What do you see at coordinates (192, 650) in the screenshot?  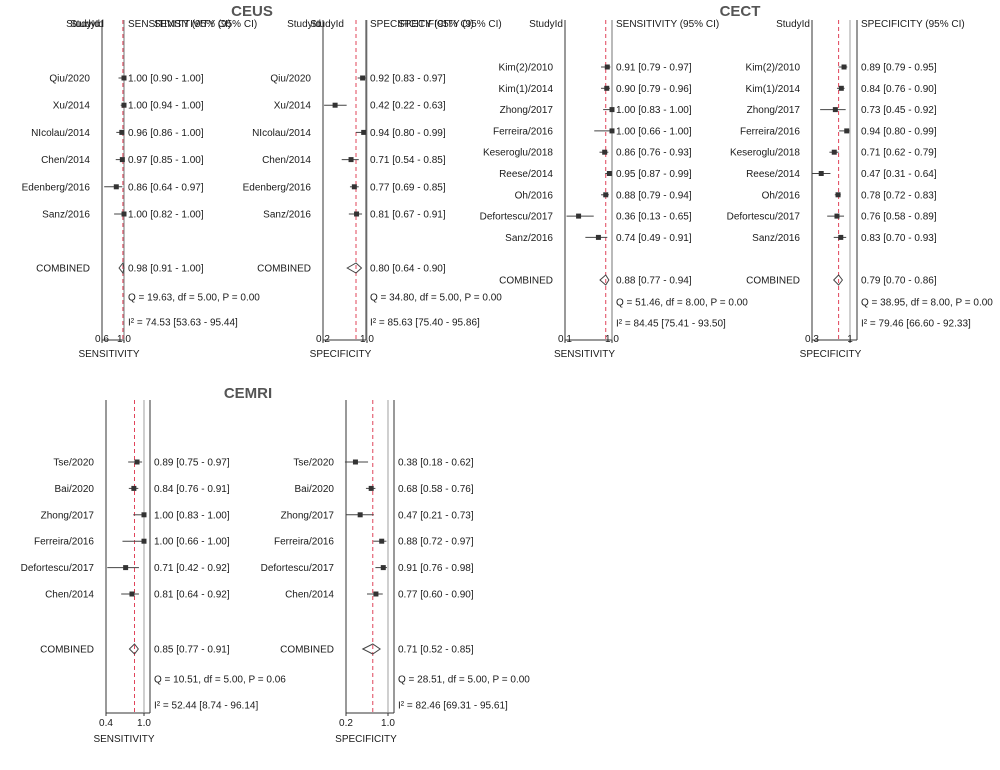 I see `combined-estimate-text: 0.85 [0.77 - 0.91]` at bounding box center [192, 650].